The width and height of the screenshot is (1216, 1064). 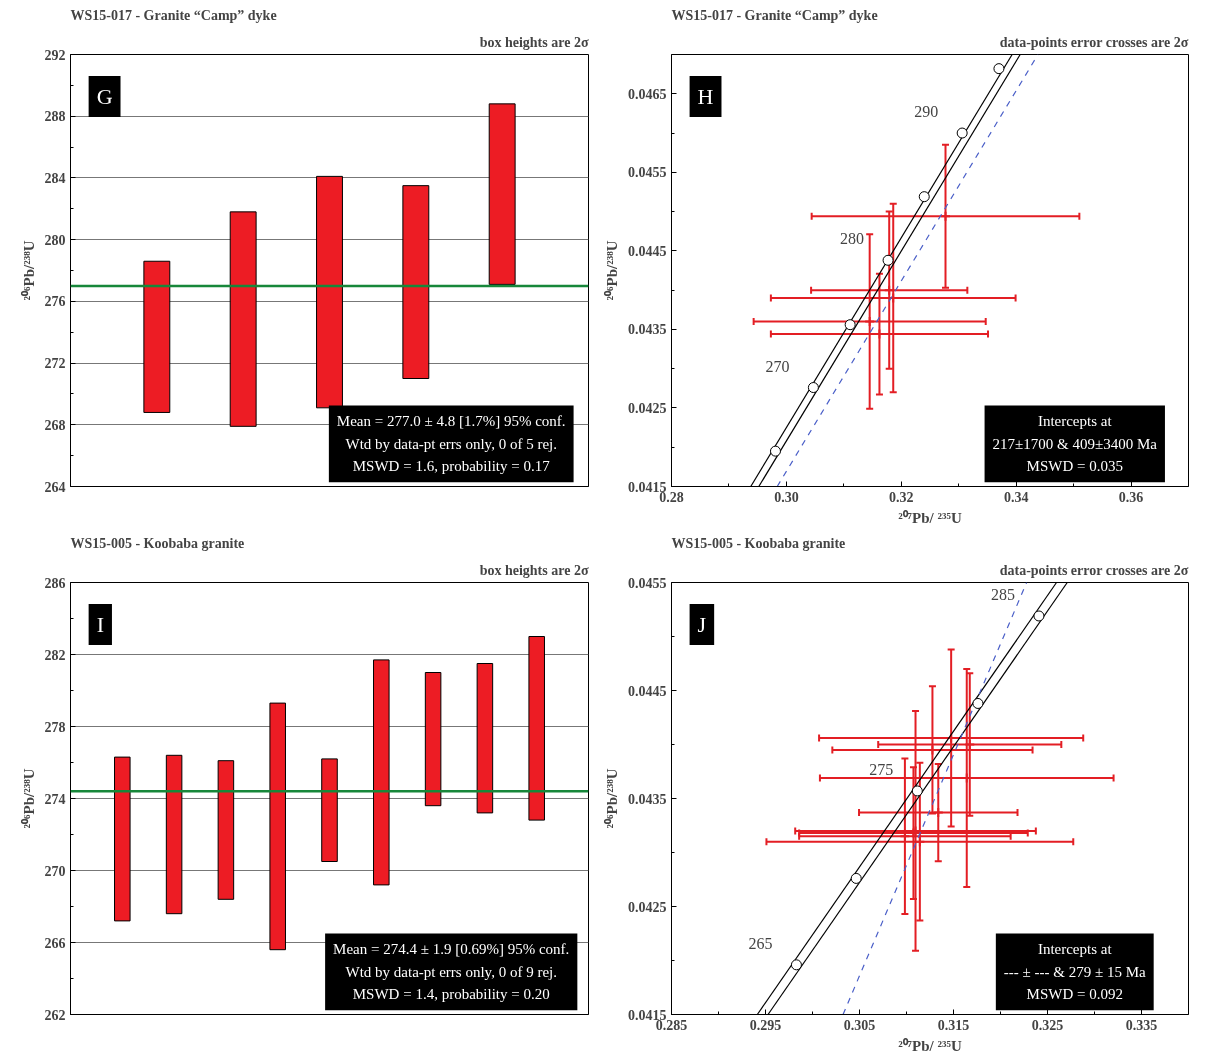 What do you see at coordinates (55, 117) in the screenshot?
I see `y-tick-label: 288` at bounding box center [55, 117].